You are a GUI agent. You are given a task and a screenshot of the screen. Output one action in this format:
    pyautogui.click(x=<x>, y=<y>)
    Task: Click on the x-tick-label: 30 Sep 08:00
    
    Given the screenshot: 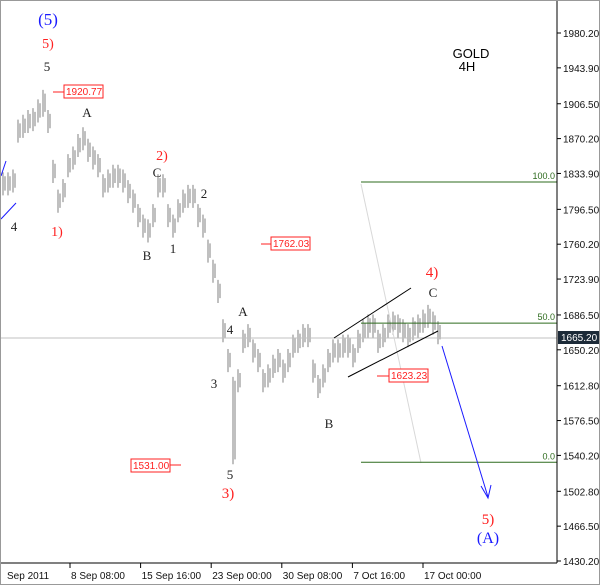 What is the action you would take?
    pyautogui.click(x=313, y=576)
    